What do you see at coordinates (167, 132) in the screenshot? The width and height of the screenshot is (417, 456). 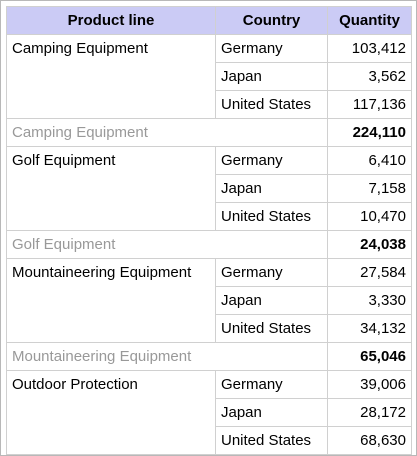 I see `subtotal-label: Camping Equipment` at bounding box center [167, 132].